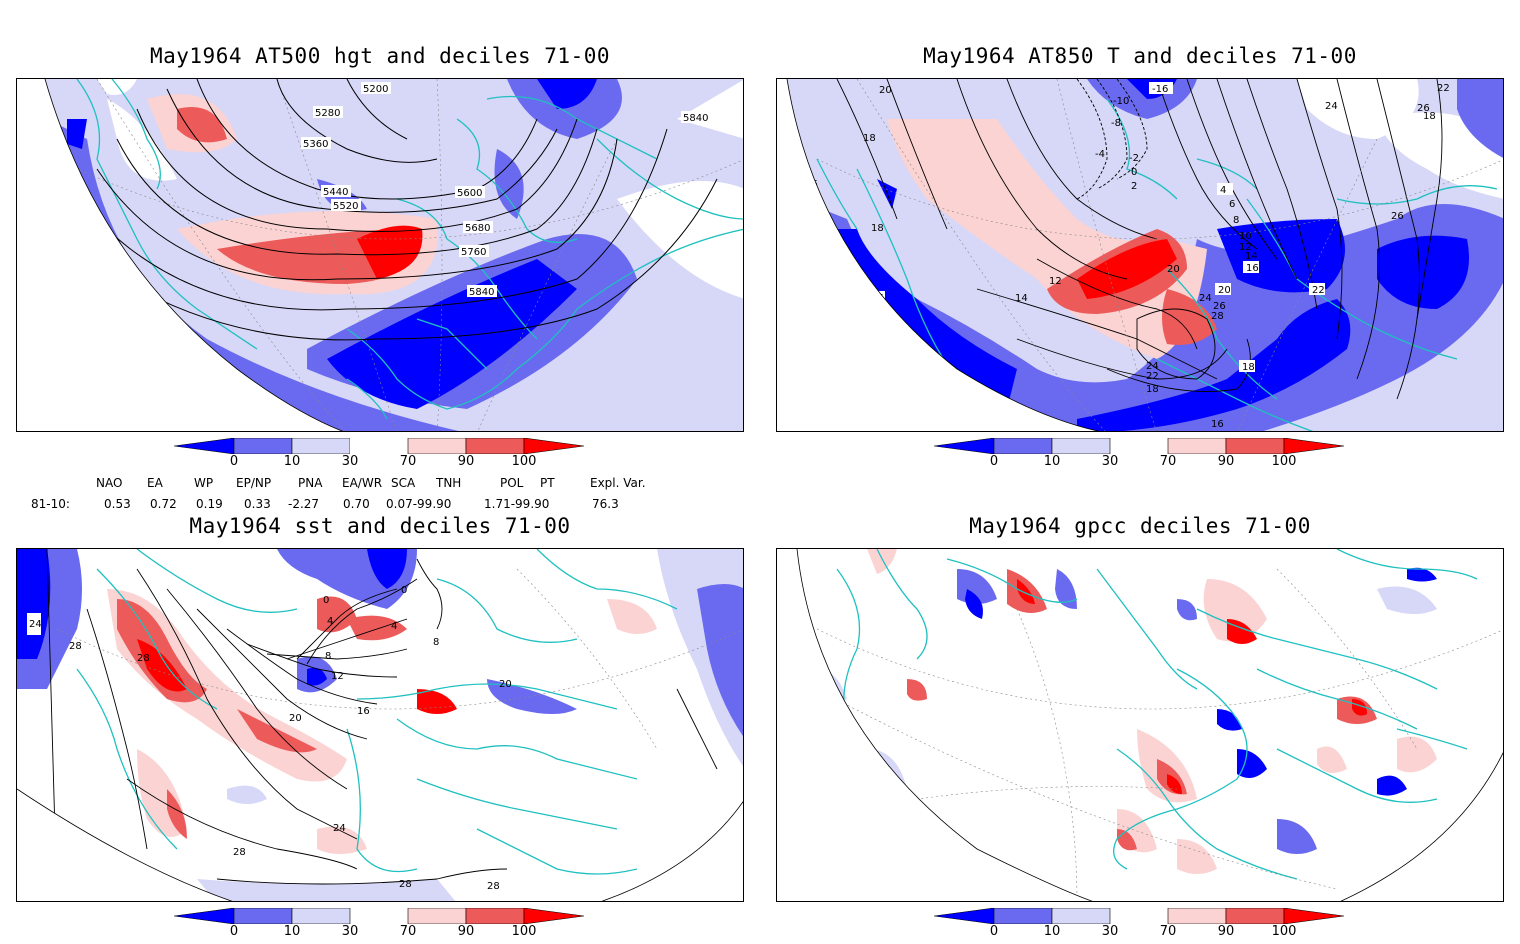 The image size is (1520, 944). What do you see at coordinates (477, 228) in the screenshot?
I see `contour-label: 5680` at bounding box center [477, 228].